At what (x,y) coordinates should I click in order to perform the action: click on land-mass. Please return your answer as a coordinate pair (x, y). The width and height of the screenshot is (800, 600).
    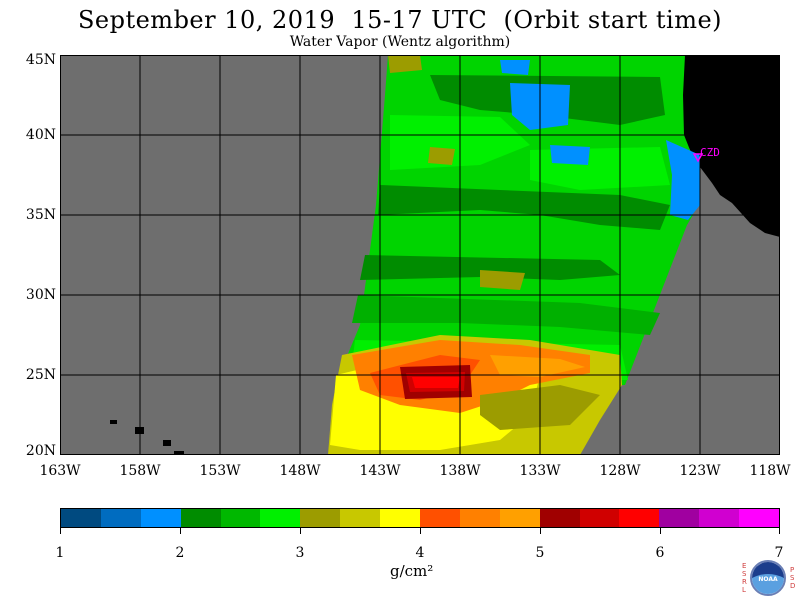
    Looking at the image, I should click on (729, 146).